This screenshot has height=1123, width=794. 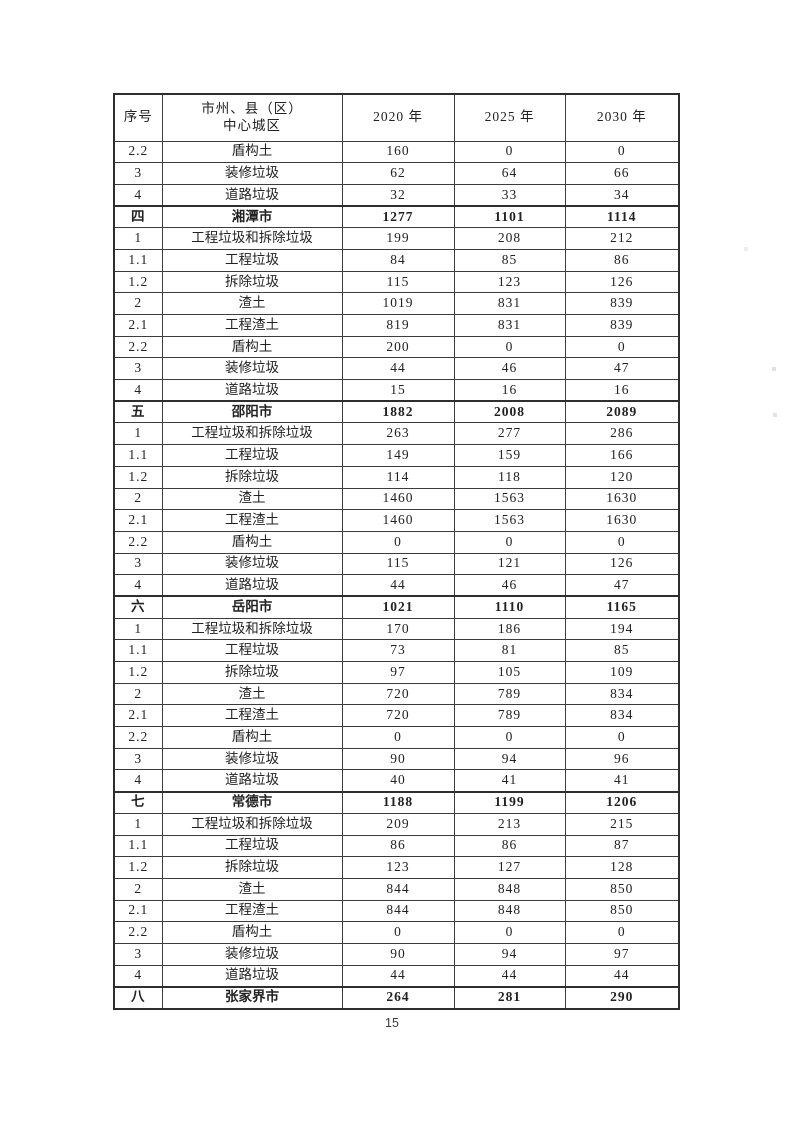 What do you see at coordinates (622, 282) in the screenshot?
I see `cell-2030-value: 126` at bounding box center [622, 282].